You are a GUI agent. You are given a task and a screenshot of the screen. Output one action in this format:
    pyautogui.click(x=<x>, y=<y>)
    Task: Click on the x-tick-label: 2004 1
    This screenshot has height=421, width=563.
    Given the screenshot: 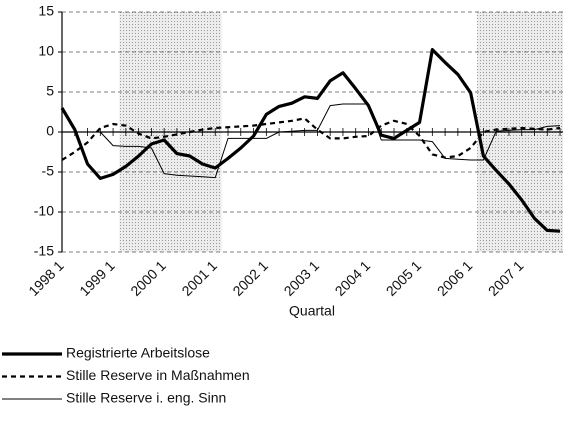 What is the action you would take?
    pyautogui.click(x=353, y=278)
    